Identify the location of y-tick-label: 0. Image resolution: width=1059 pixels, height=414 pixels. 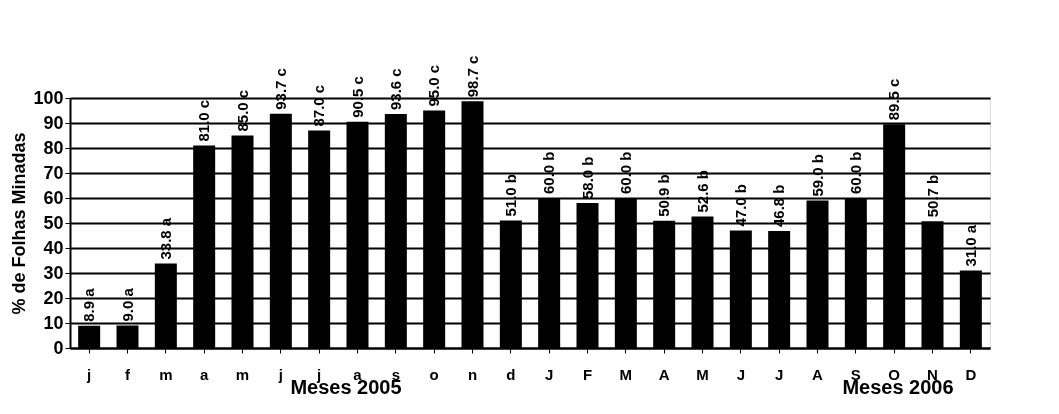
(58, 347).